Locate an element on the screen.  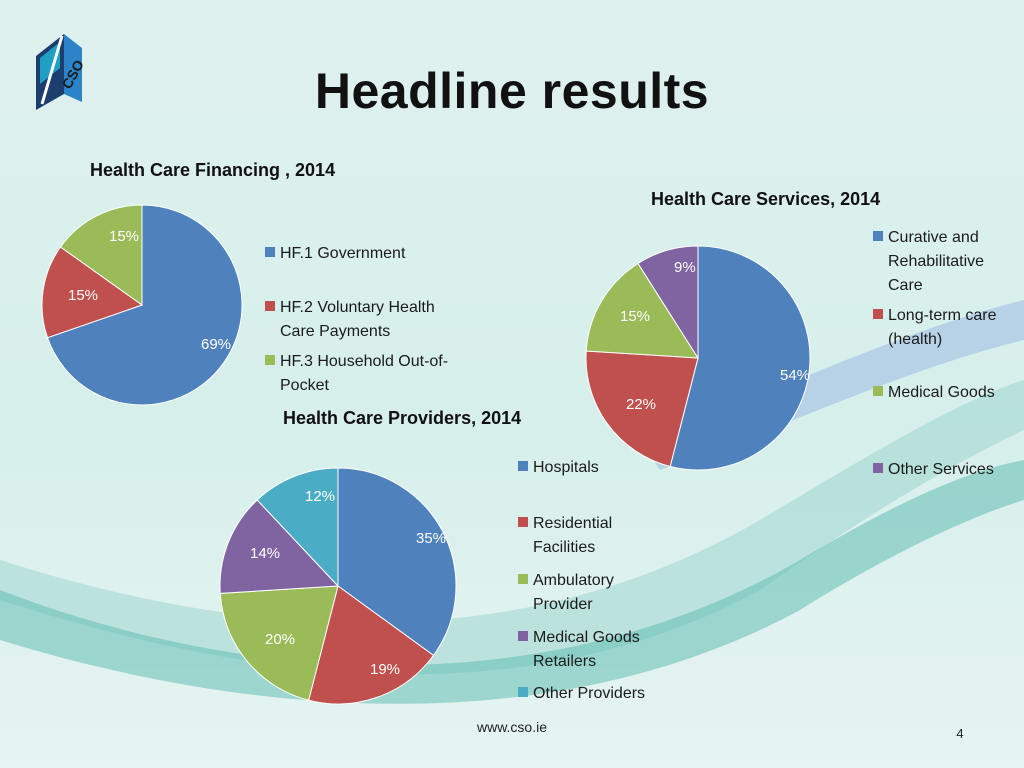
legend-label-providers-2: Residential Facilities is located at coordinates (572, 535).